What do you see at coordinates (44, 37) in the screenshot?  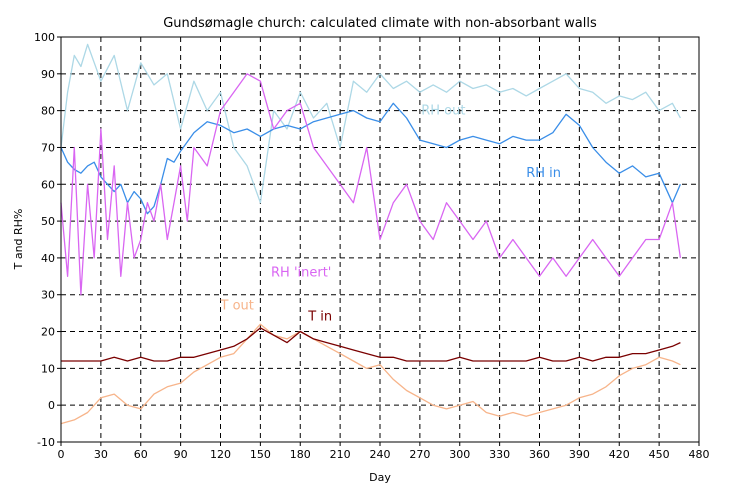 I see `y-tick-label: 100` at bounding box center [44, 37].